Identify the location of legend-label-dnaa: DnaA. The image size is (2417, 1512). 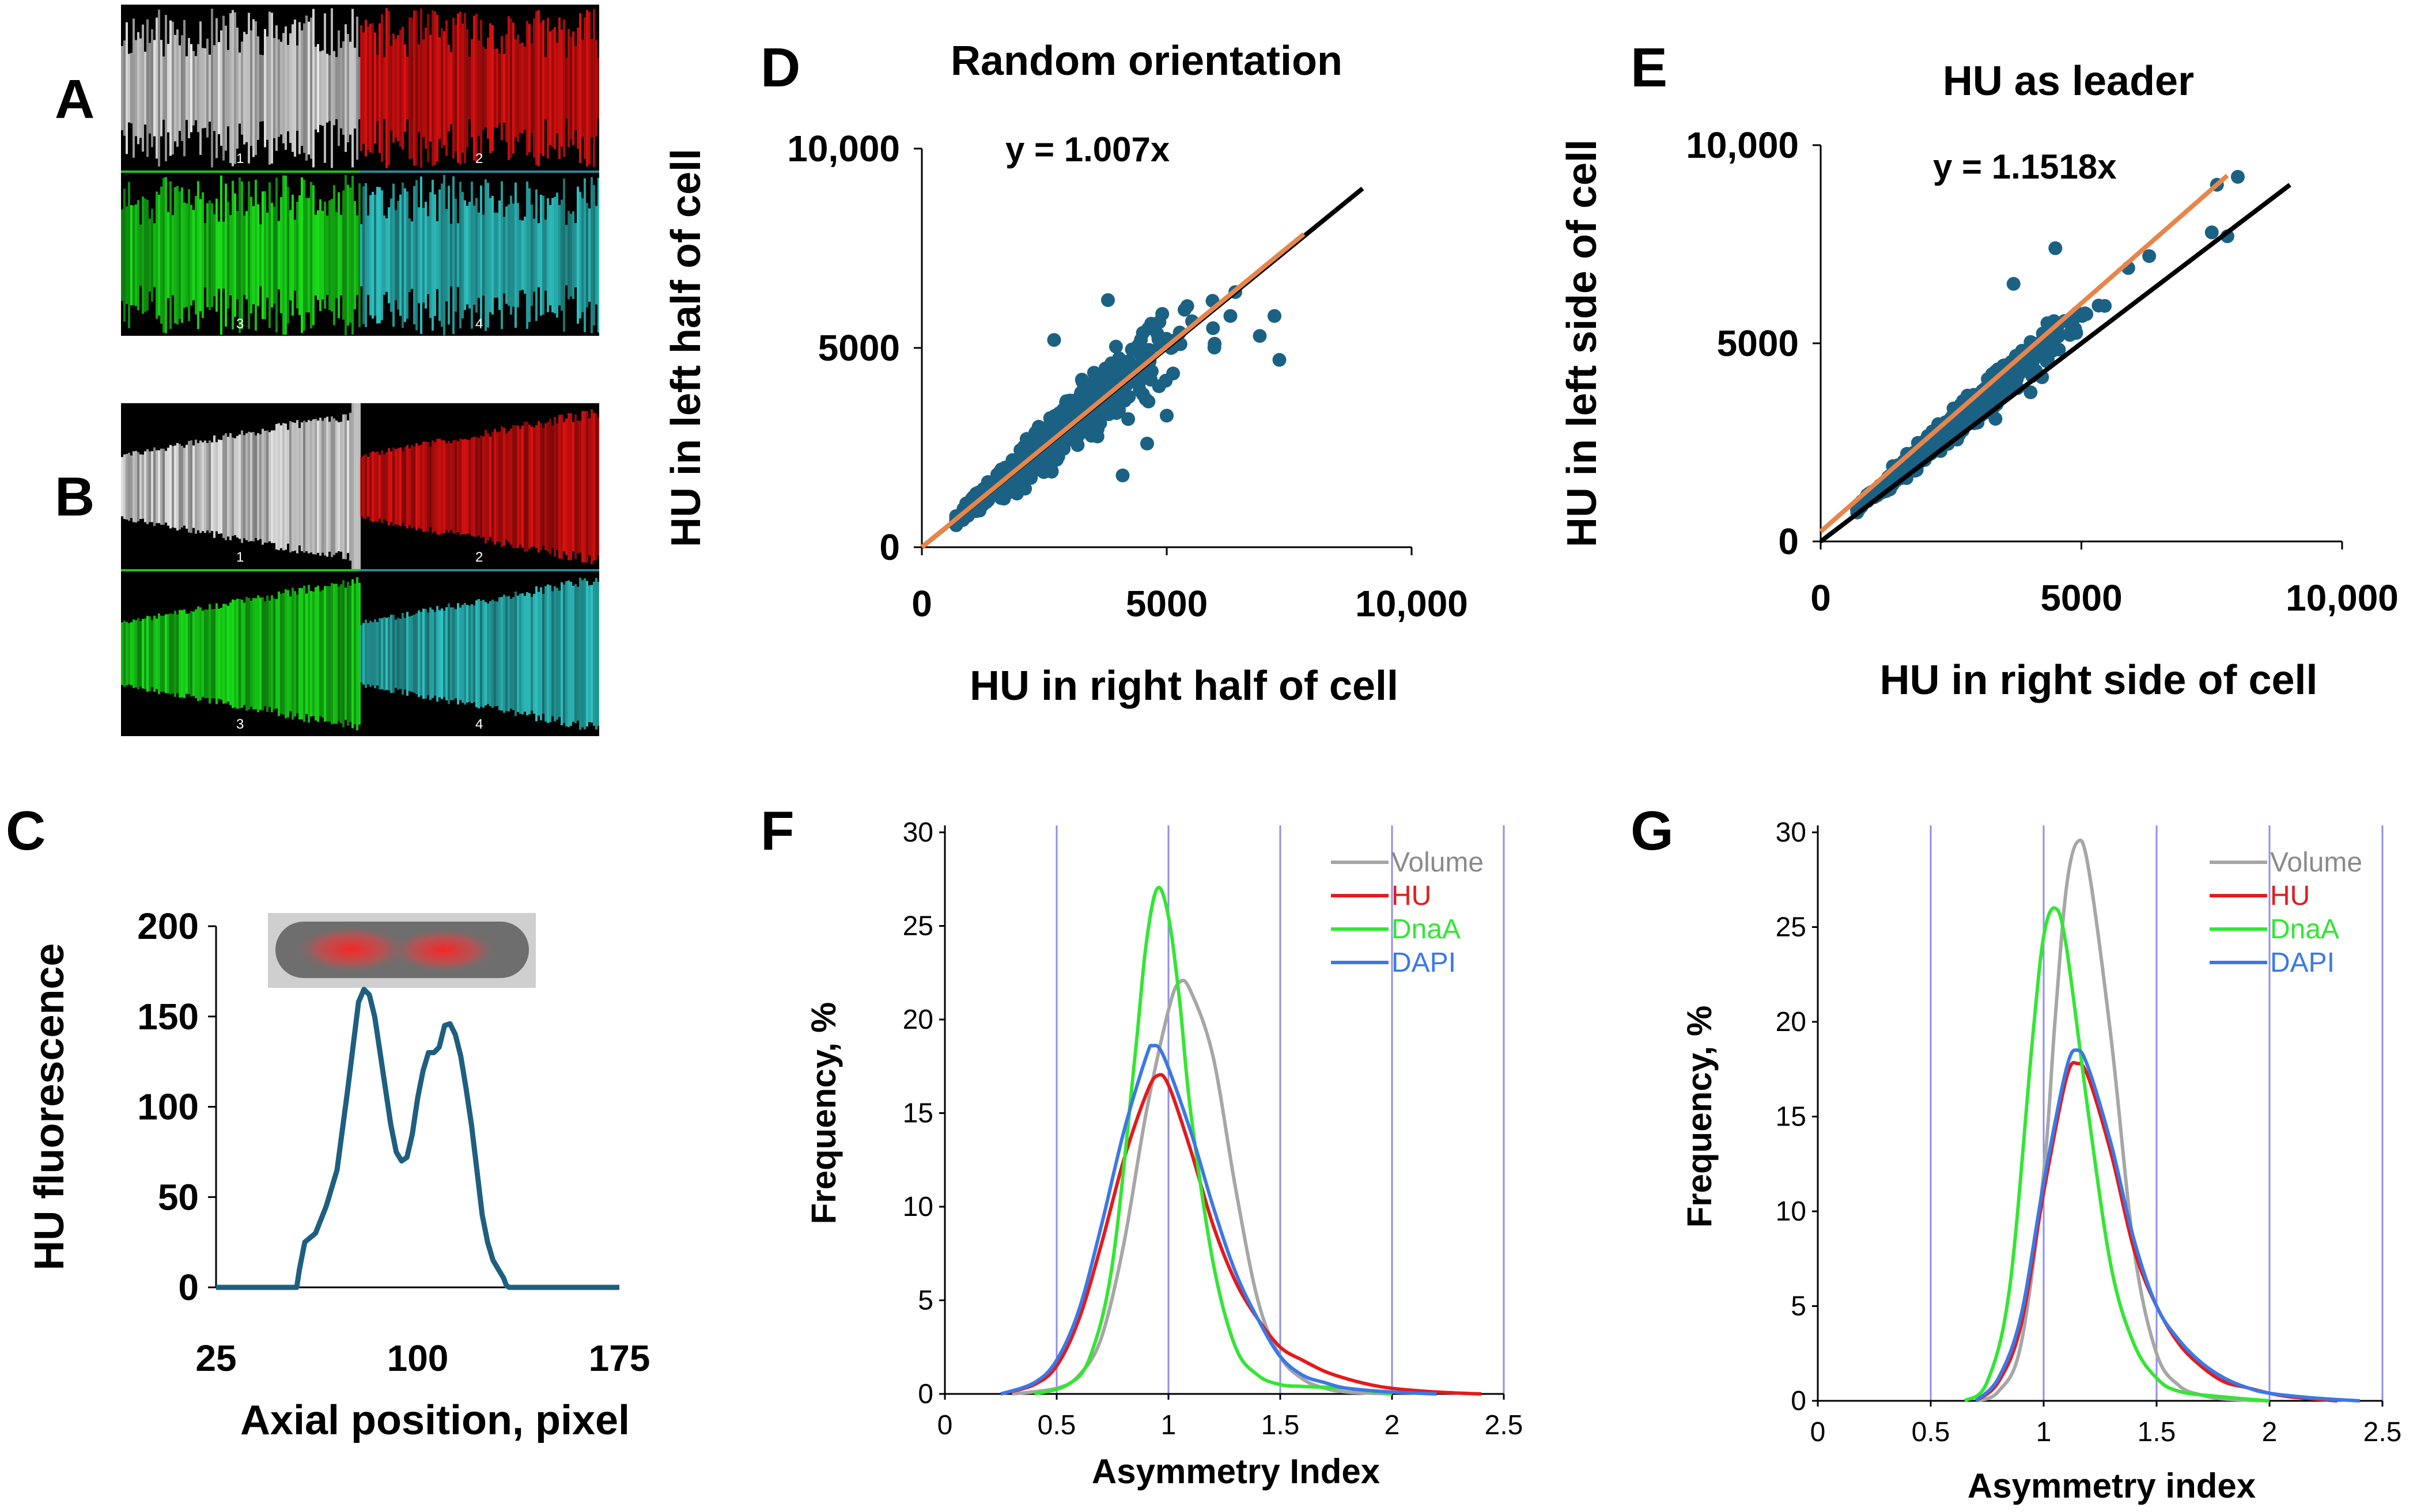
(2304, 929).